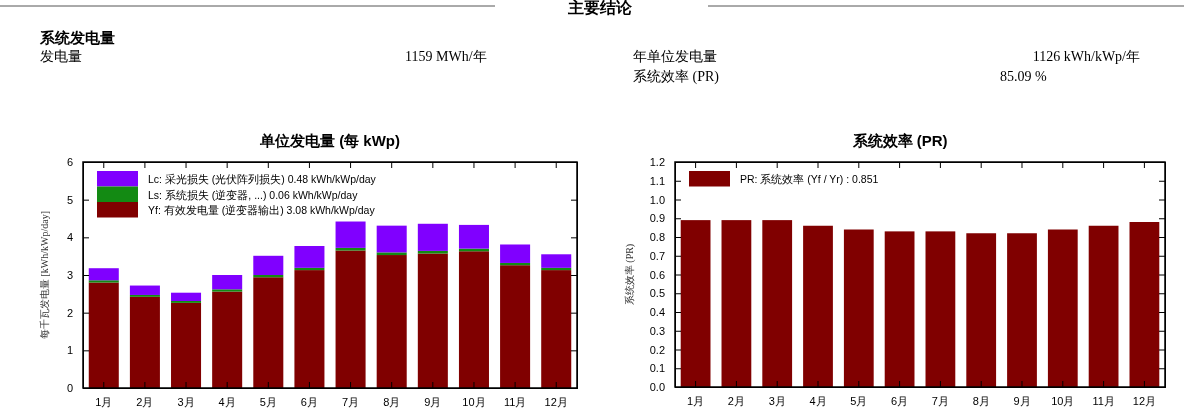 The width and height of the screenshot is (1184, 414). Describe the element at coordinates (630, 274) in the screenshot. I see `y-axis-title: 系统效率 (PR)` at that location.